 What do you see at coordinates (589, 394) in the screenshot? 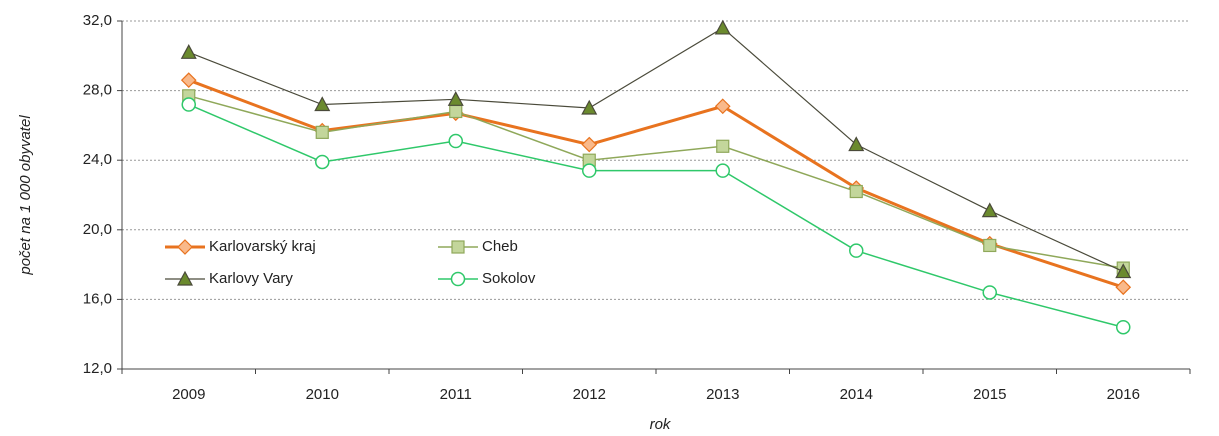
I see `x-tick-label: 2012` at bounding box center [589, 394].